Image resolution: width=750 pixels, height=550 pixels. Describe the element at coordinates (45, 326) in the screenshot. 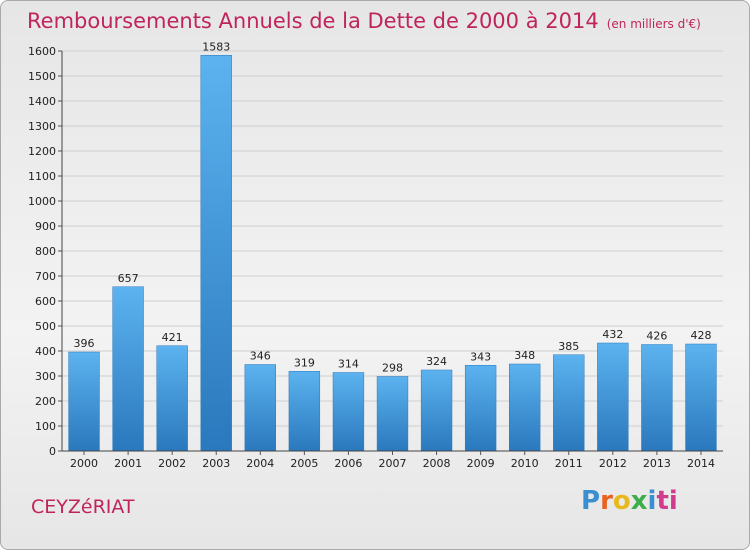

I see `y-tick-label: 500` at that location.